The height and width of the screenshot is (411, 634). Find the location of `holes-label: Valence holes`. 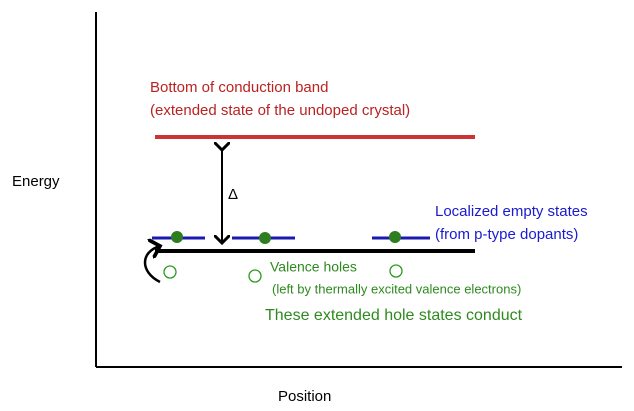

holes-label: Valence holes is located at coordinates (313, 267).